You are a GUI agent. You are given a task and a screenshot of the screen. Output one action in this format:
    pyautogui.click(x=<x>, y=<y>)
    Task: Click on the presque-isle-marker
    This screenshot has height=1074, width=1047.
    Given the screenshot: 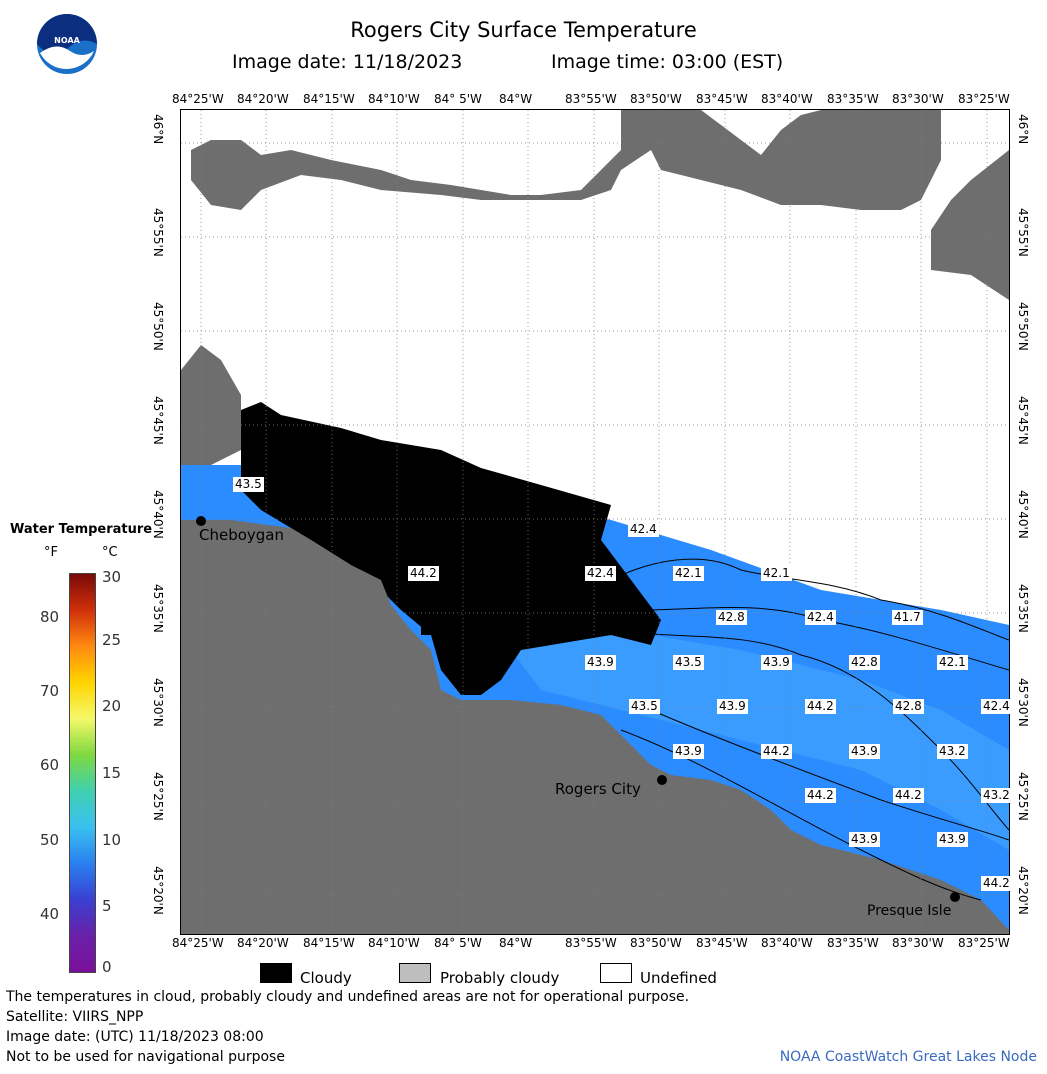 What is the action you would take?
    pyautogui.click(x=955, y=897)
    